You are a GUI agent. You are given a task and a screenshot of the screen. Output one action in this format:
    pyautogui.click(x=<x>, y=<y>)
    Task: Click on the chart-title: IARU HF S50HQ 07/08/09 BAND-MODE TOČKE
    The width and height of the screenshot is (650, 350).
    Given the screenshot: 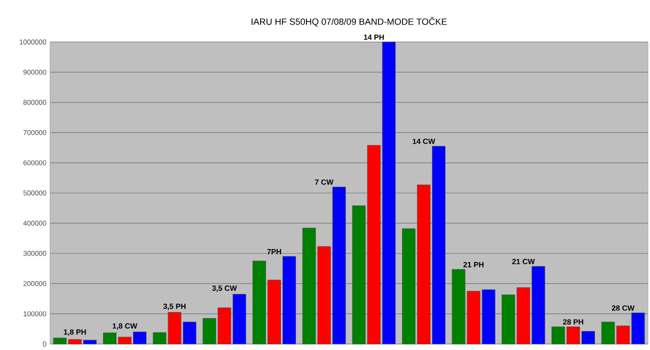 What is the action you would take?
    pyautogui.click(x=349, y=21)
    